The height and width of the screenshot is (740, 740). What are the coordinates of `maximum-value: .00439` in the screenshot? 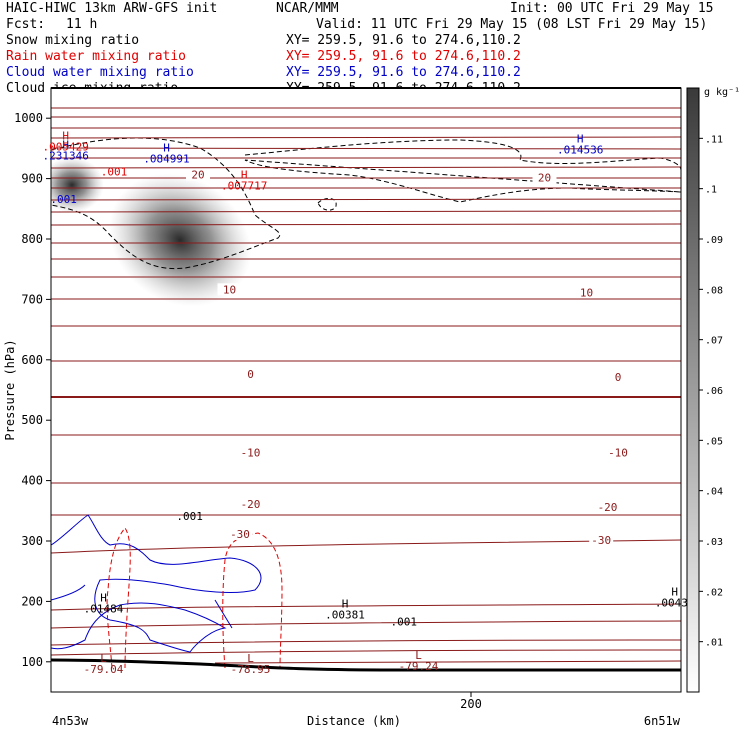 It's located at (675, 602).